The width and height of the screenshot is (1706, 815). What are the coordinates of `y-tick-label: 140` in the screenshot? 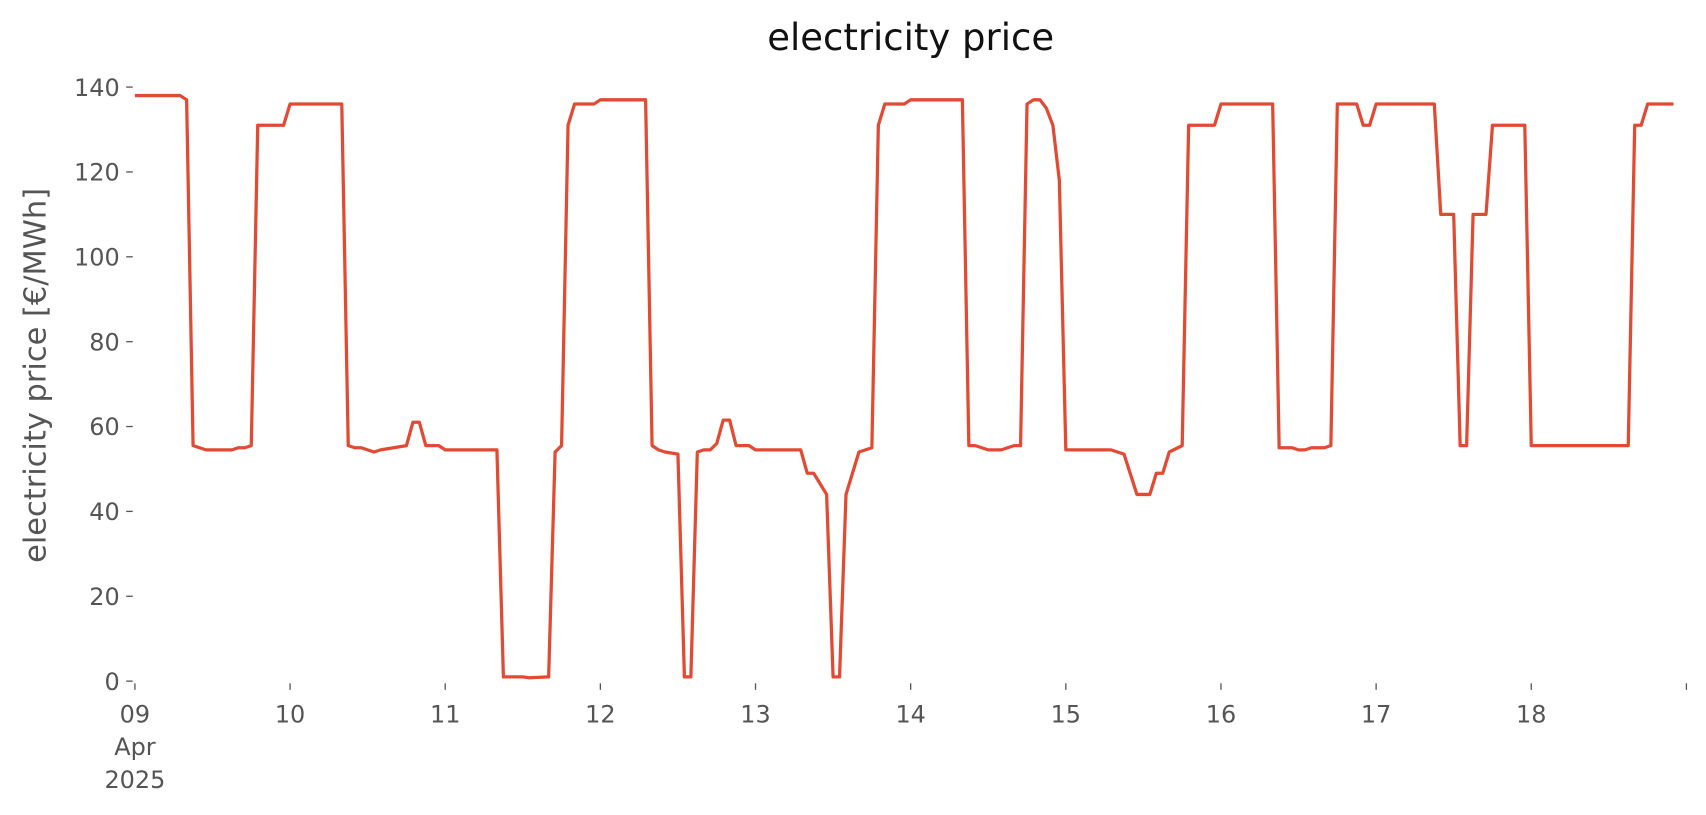 It's located at (97, 88).